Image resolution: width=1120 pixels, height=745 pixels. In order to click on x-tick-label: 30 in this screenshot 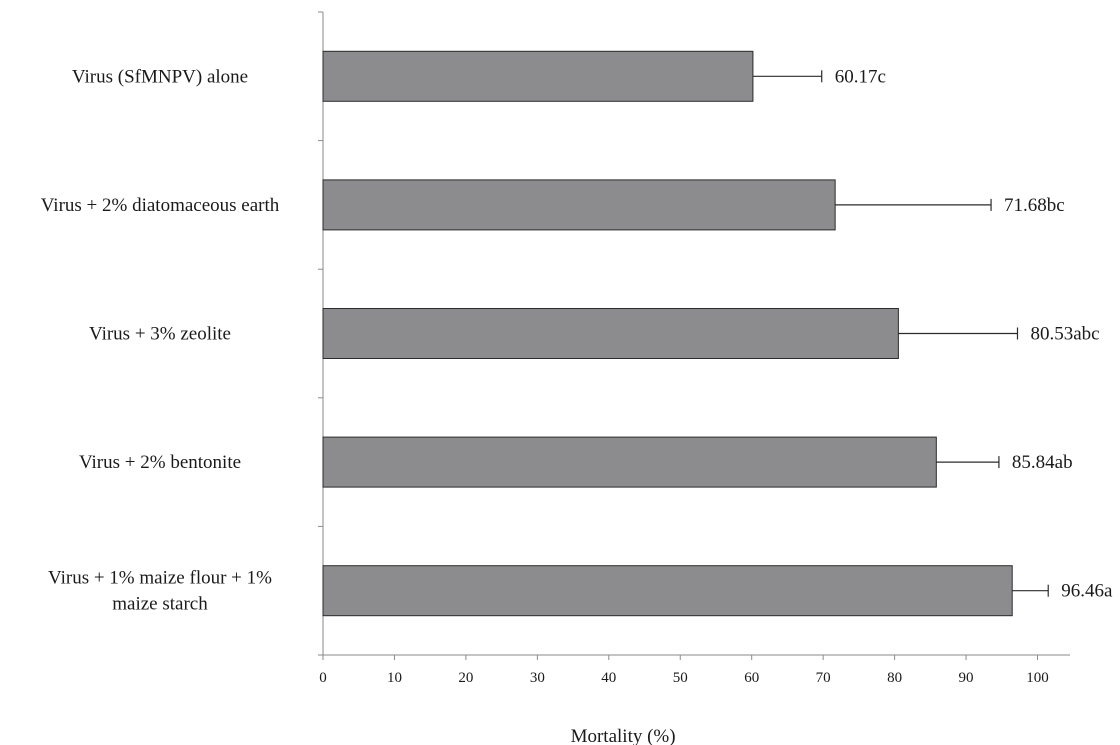, I will do `click(537, 678)`.